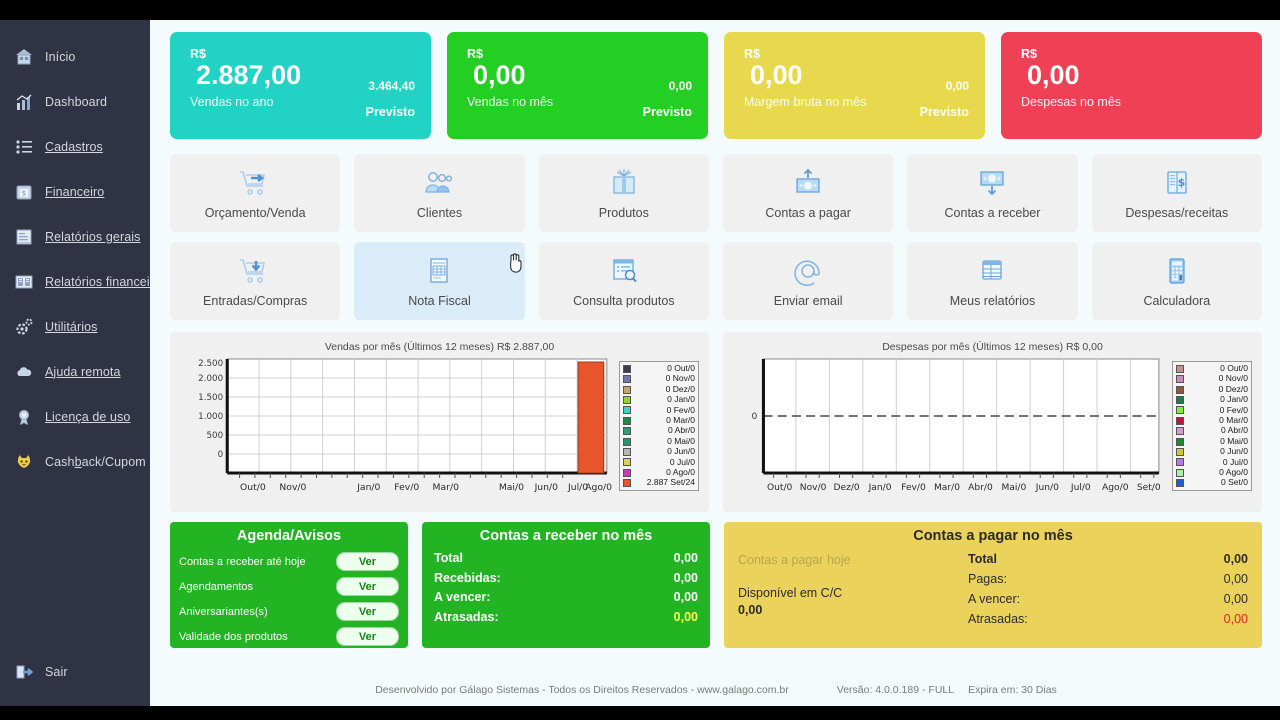  Describe the element at coordinates (75, 326) in the screenshot. I see `sidebar-item-utilitarios: Utilitários` at that location.